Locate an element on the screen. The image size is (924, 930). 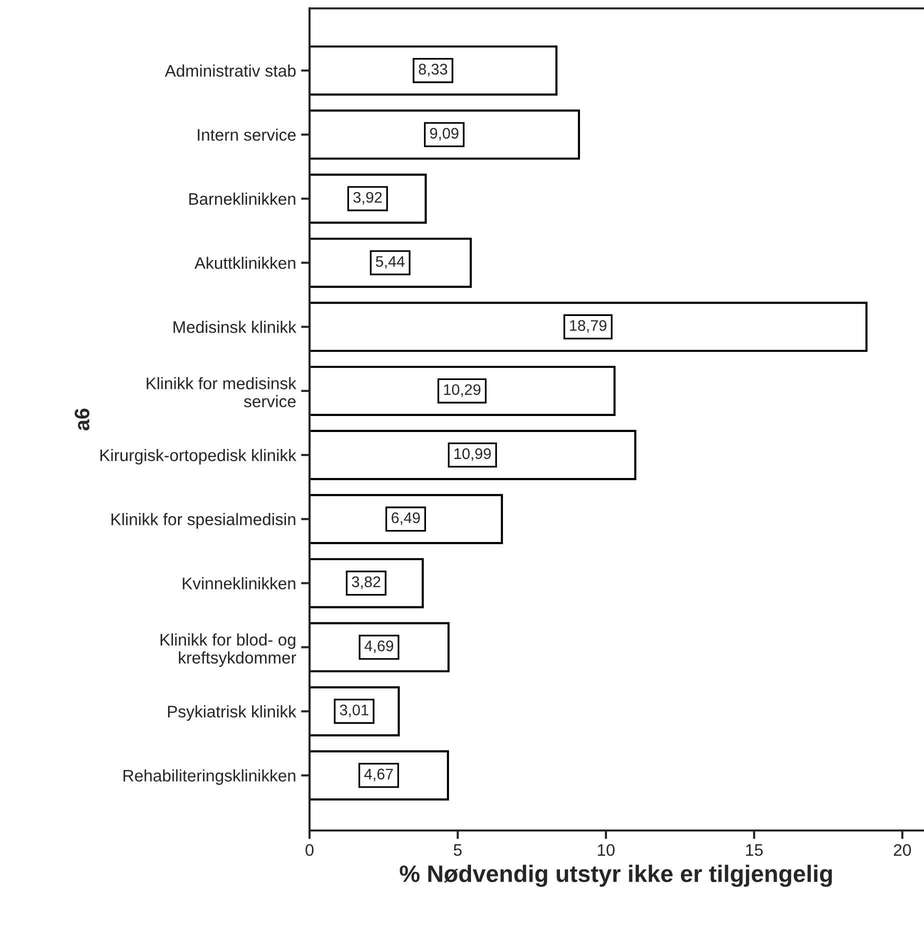
y-tick-label: Administrativ stab is located at coordinates (230, 70).